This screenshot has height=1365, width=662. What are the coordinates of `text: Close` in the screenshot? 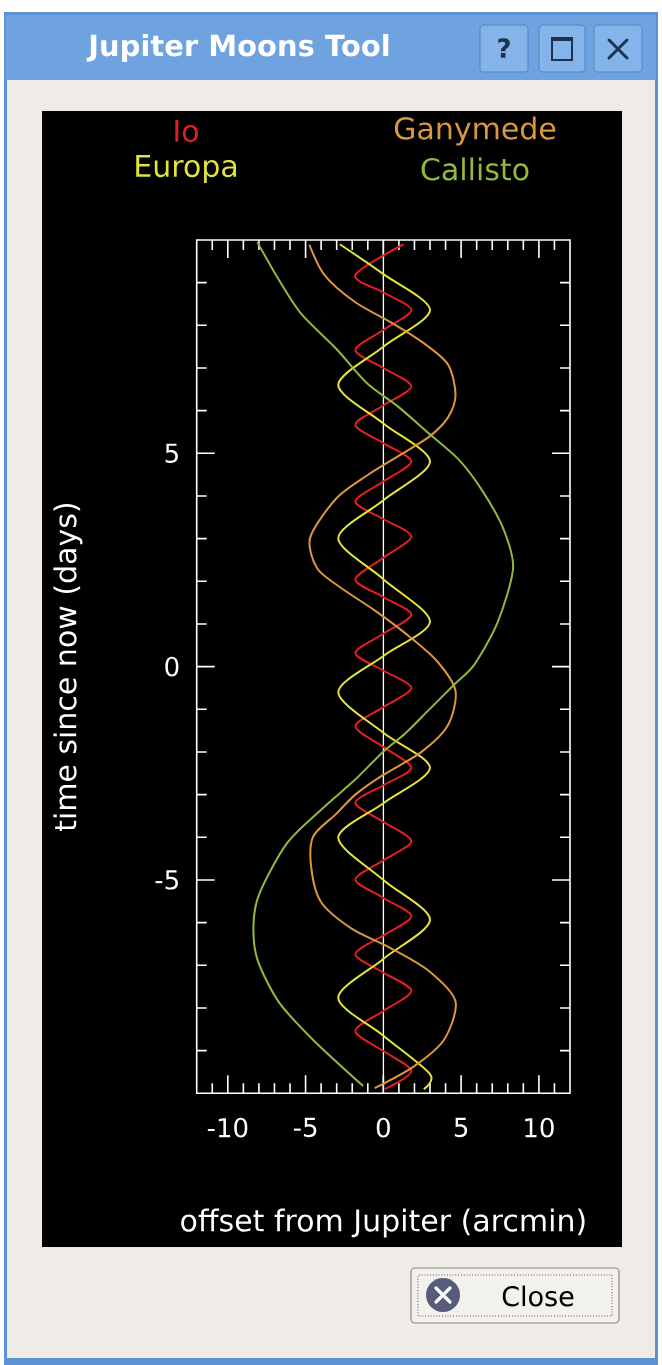 It's located at (538, 1296).